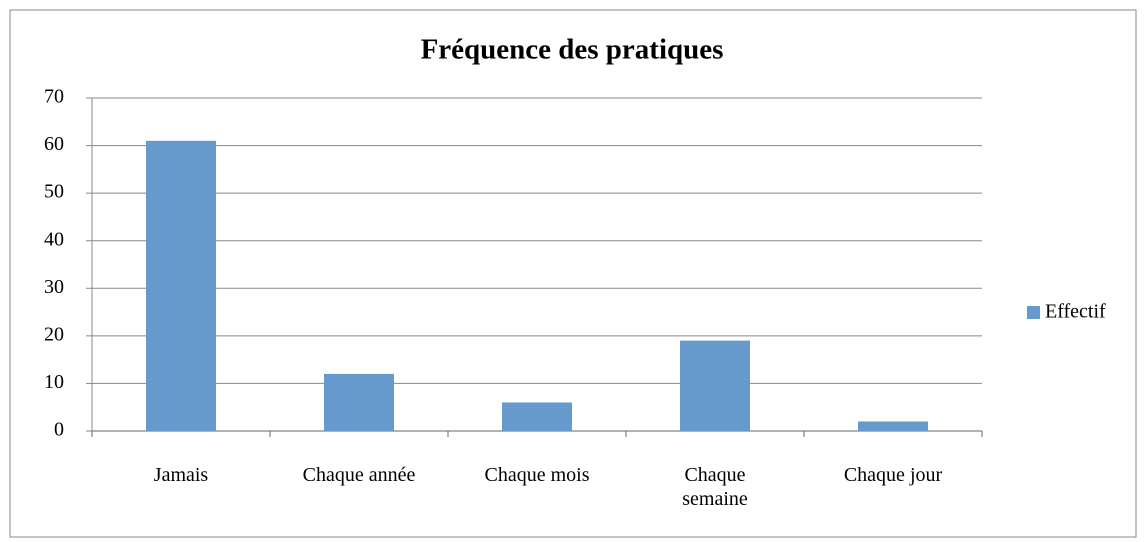 The height and width of the screenshot is (542, 1144). What do you see at coordinates (359, 475) in the screenshot?
I see `x-tick-label: Chaque année` at bounding box center [359, 475].